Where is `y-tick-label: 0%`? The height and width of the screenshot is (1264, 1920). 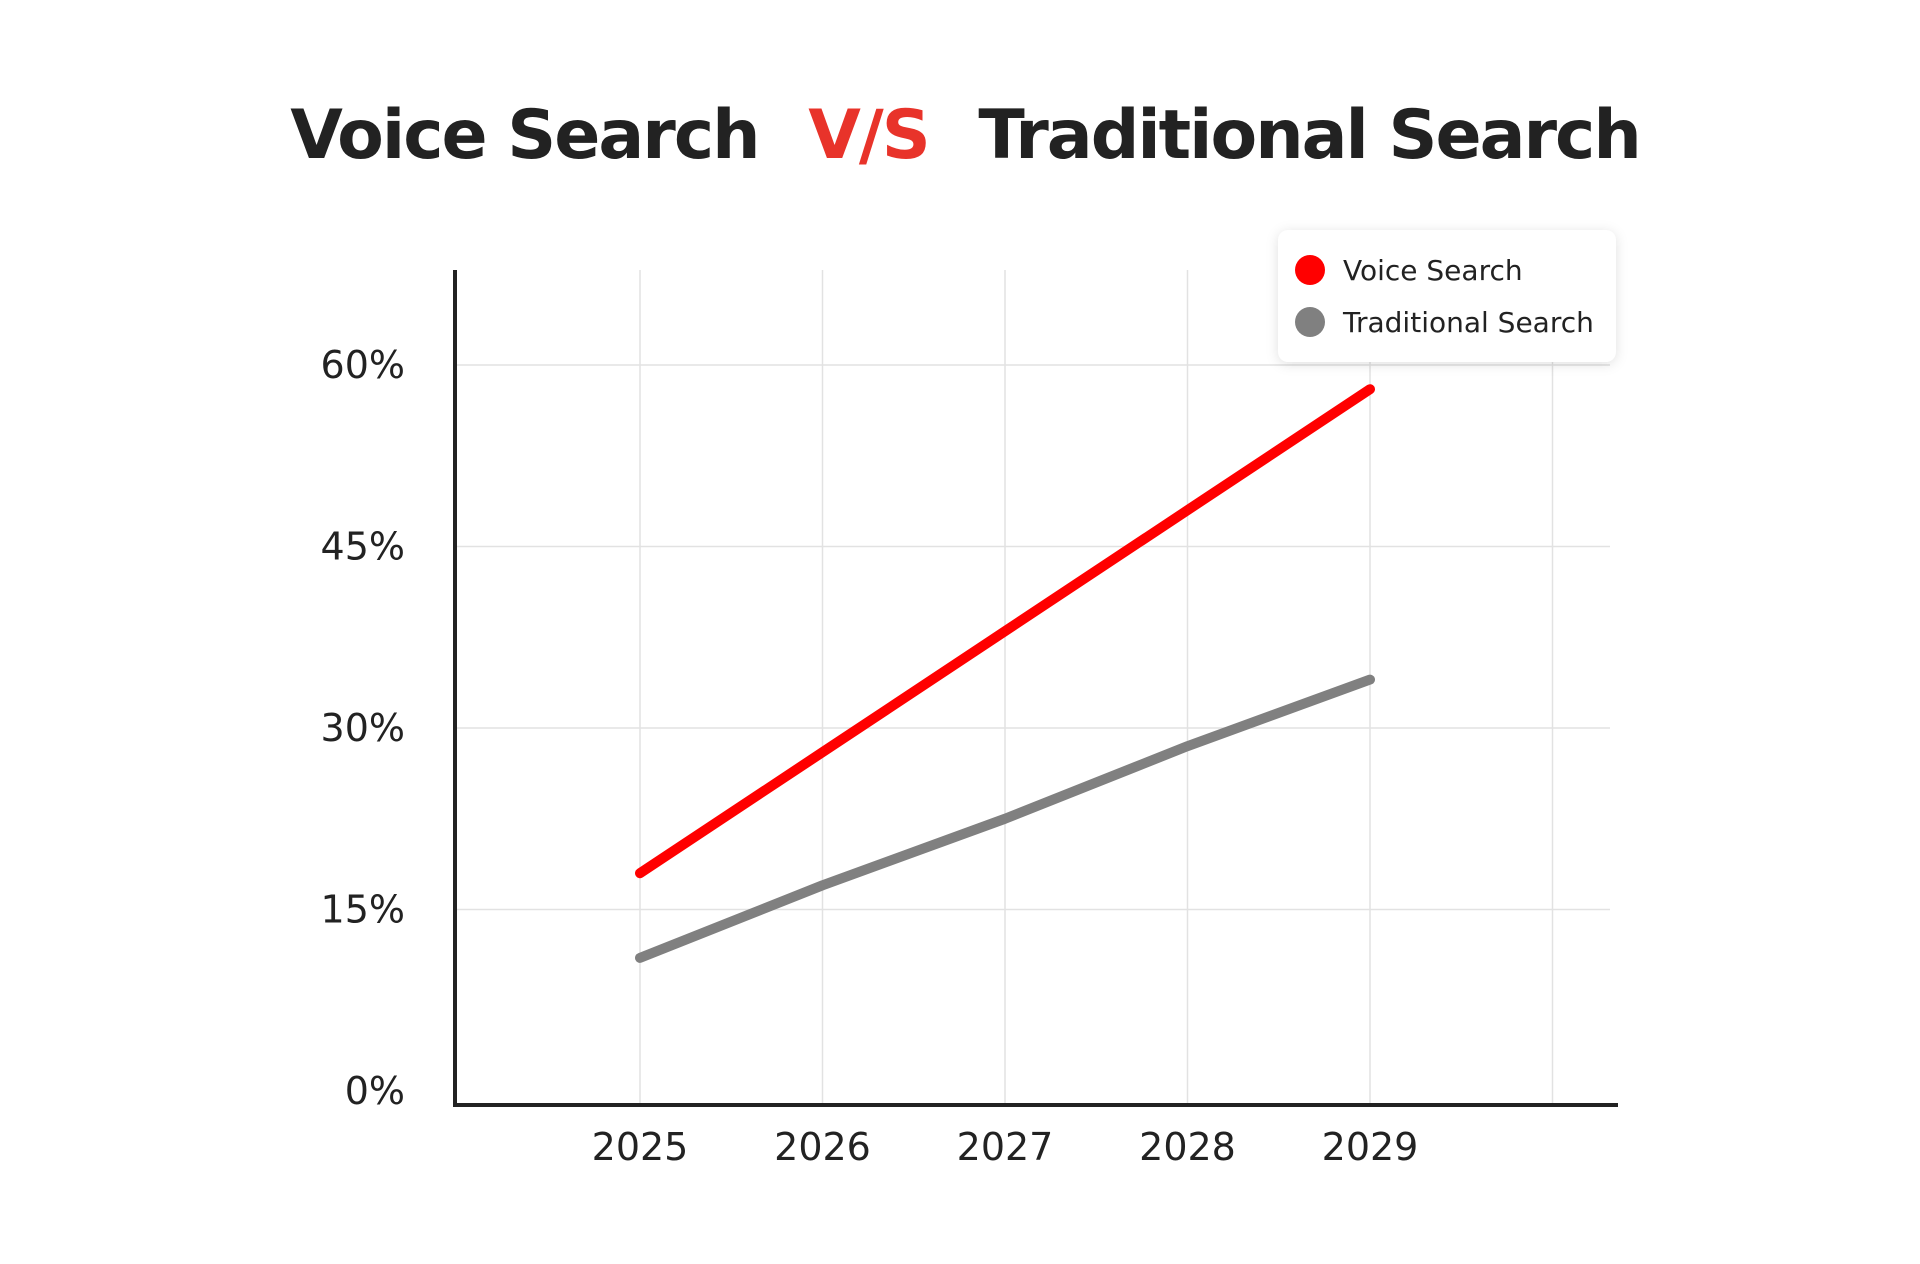 y-tick-label: 0% is located at coordinates (375, 1091).